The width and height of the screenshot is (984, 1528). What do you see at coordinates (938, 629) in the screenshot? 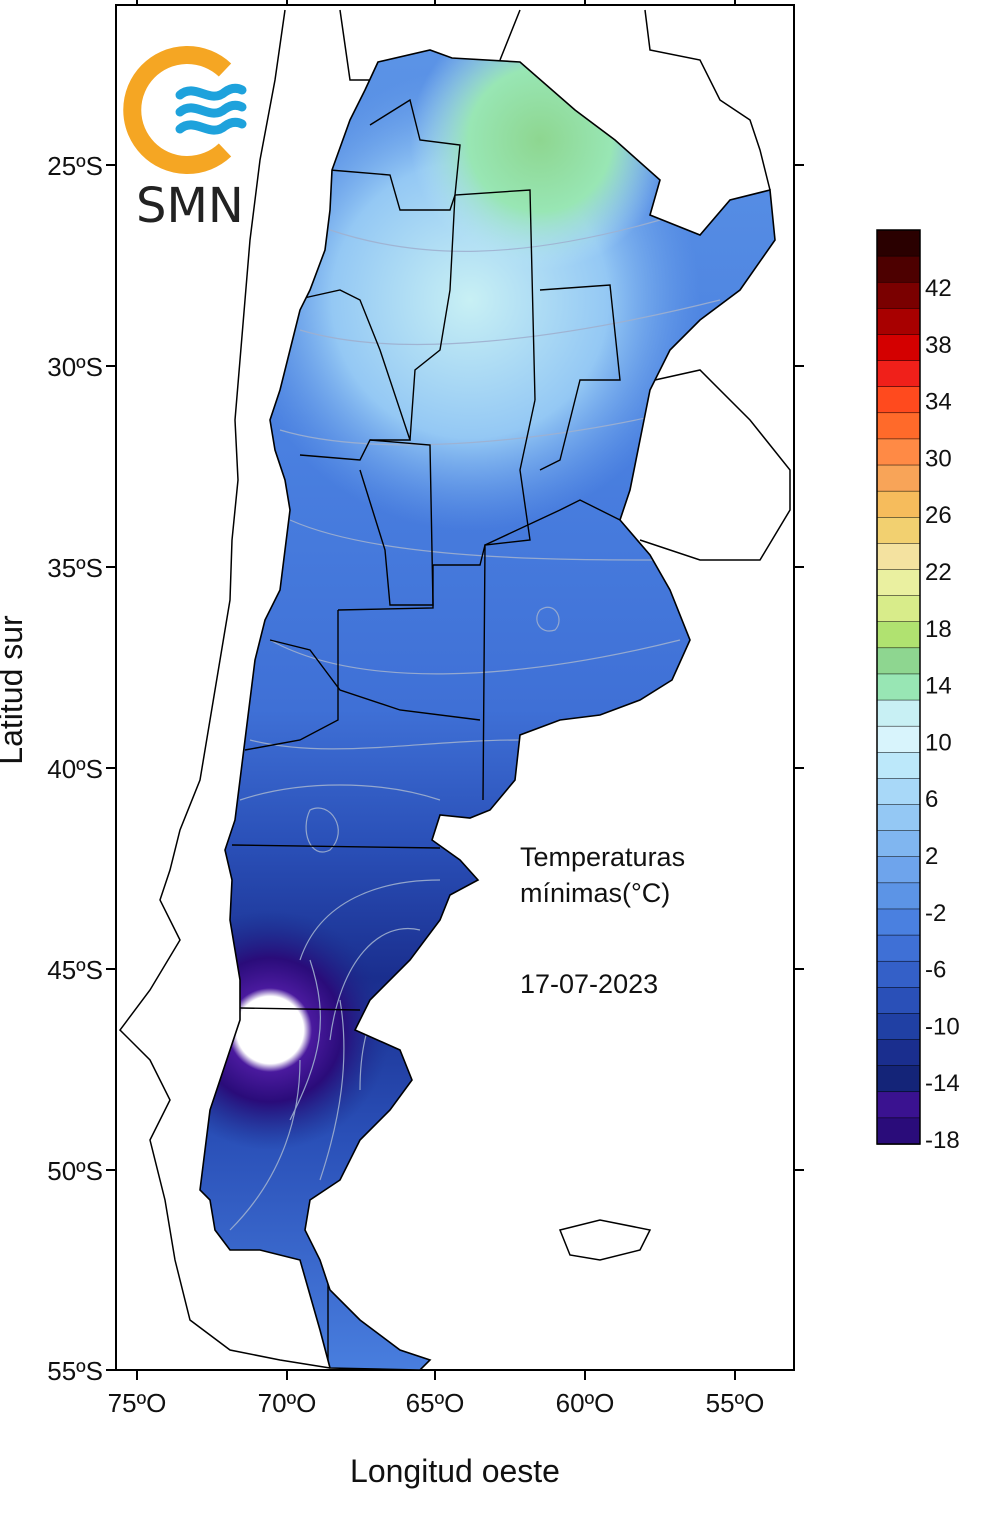
I see `legend-label: 18` at bounding box center [938, 629].